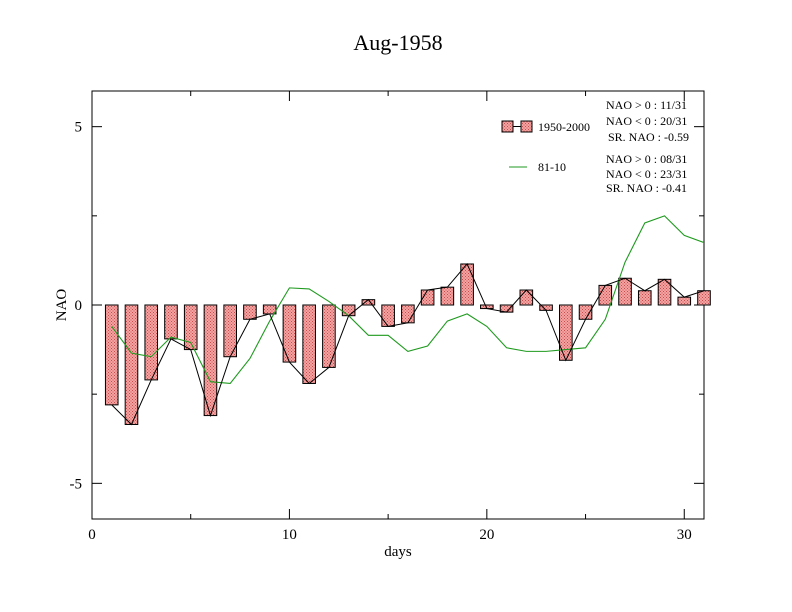  Describe the element at coordinates (79, 306) in the screenshot. I see `y-tick-label-0: 0` at that location.